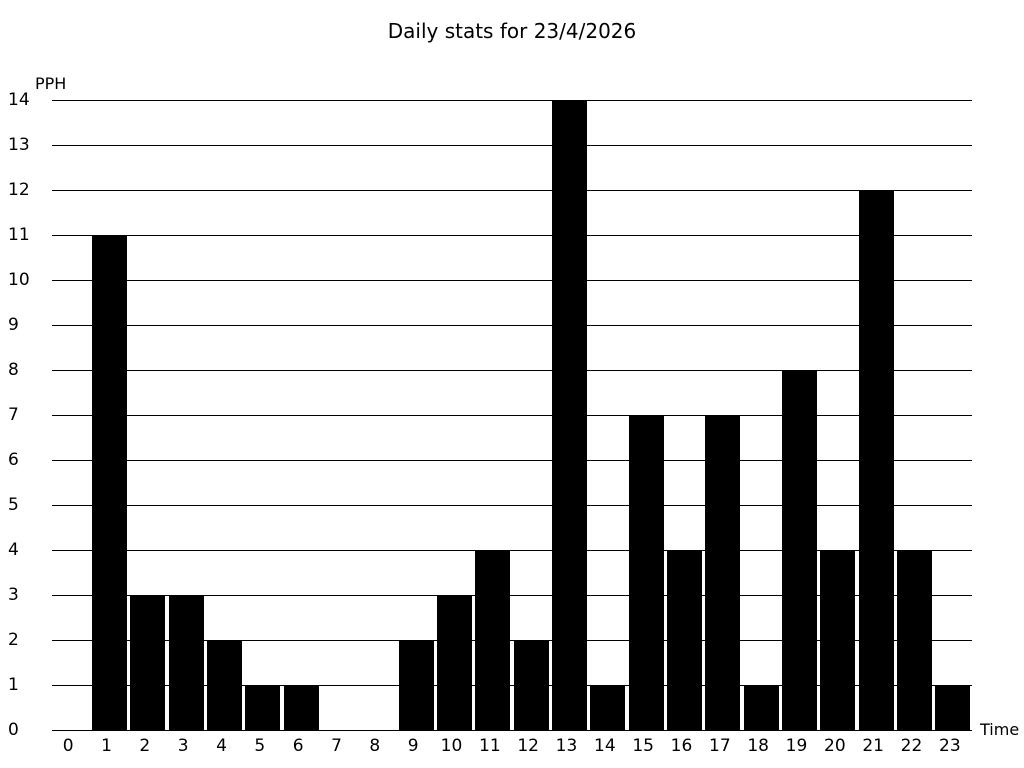  What do you see at coordinates (19, 280) in the screenshot?
I see `y-tick-label: 10` at bounding box center [19, 280].